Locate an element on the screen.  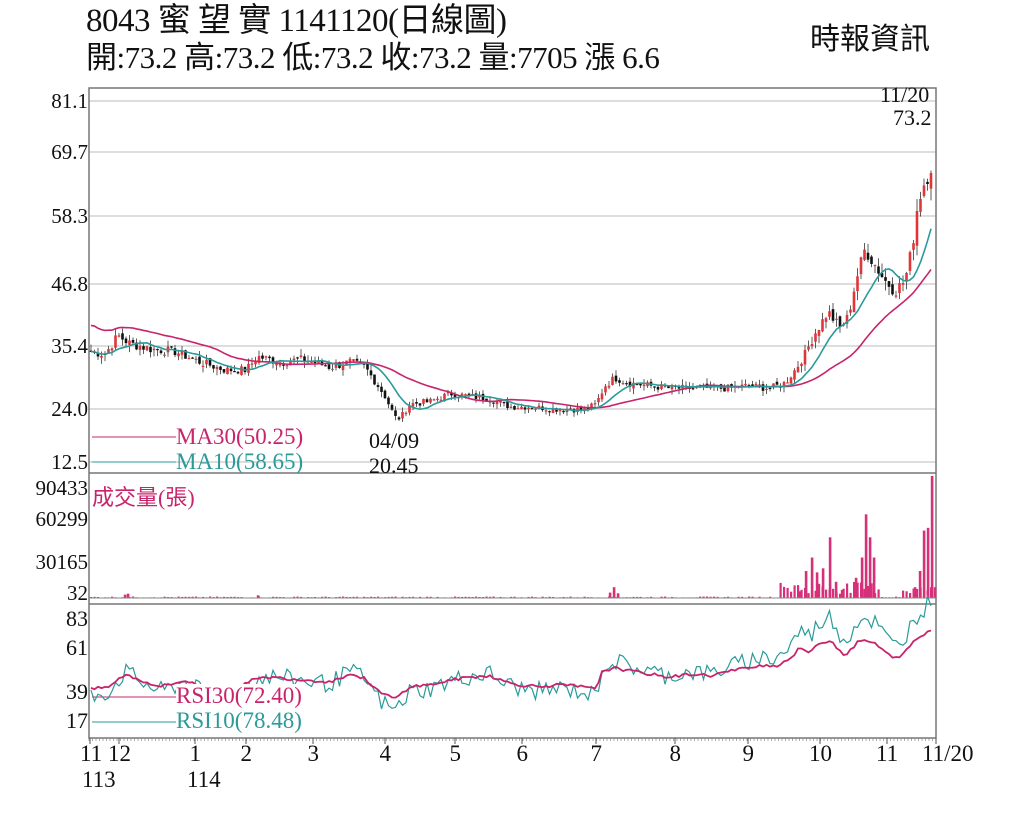
legend-ma30: MA30(50.25) is located at coordinates (240, 436).